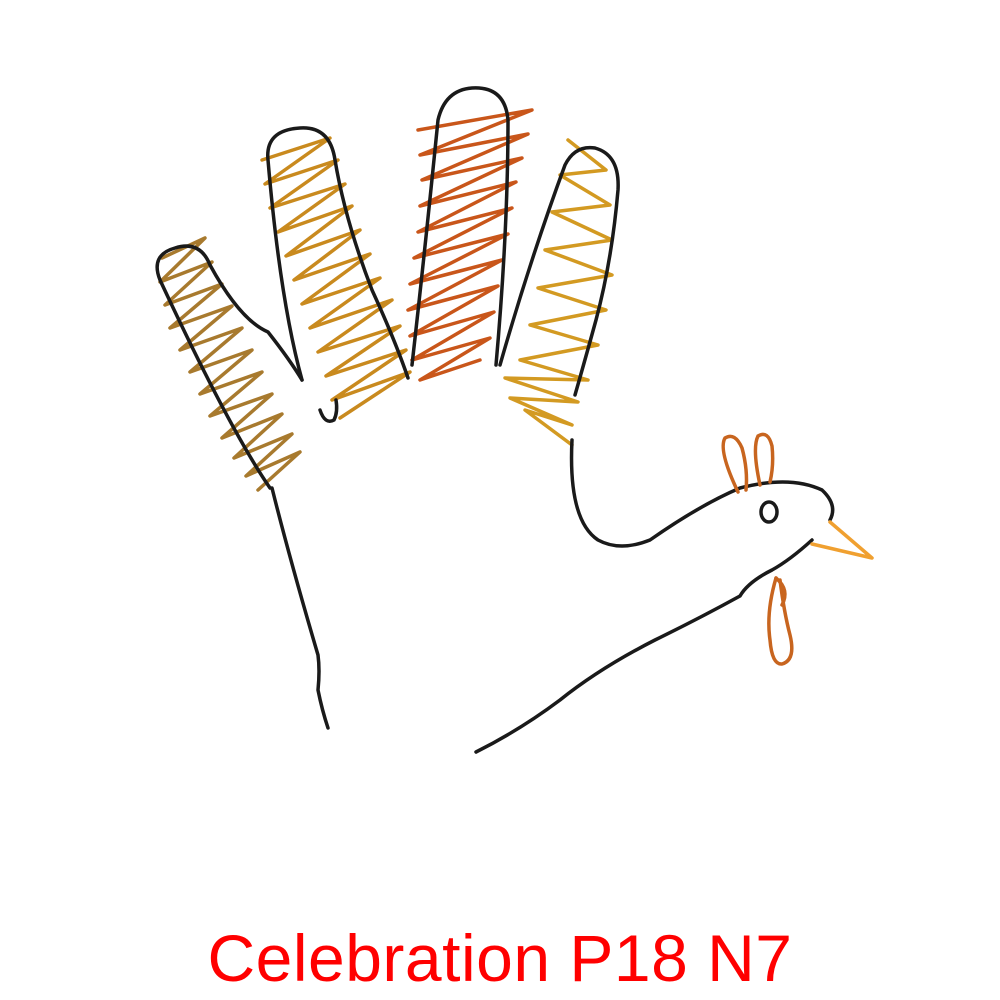  I want to click on eye-icon, so click(769, 512).